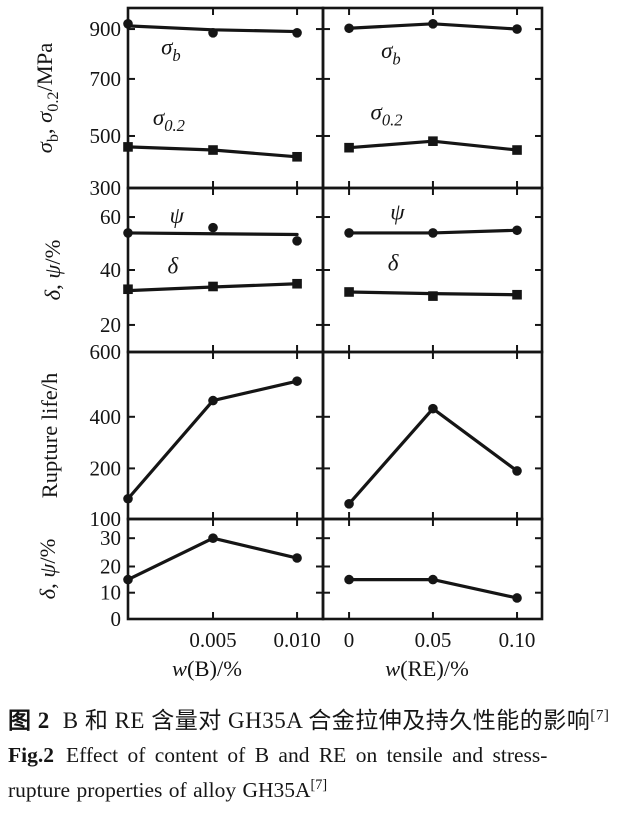 The height and width of the screenshot is (818, 630). What do you see at coordinates (31, 755) in the screenshot?
I see `caption-en-label: Fig.2` at bounding box center [31, 755].